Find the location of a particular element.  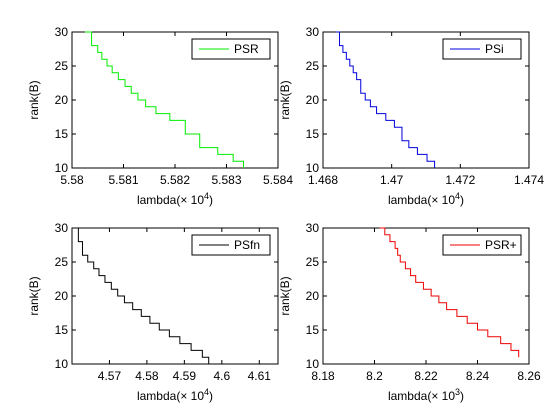

x-tick-label: 4.59 is located at coordinates (185, 376).